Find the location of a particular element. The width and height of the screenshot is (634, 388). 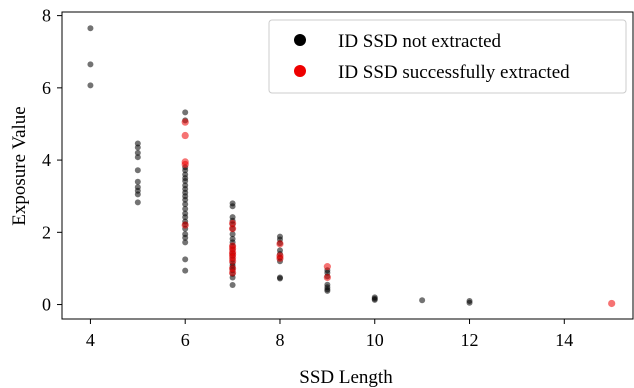

y-tick-label-8: 8 is located at coordinates (46, 16).